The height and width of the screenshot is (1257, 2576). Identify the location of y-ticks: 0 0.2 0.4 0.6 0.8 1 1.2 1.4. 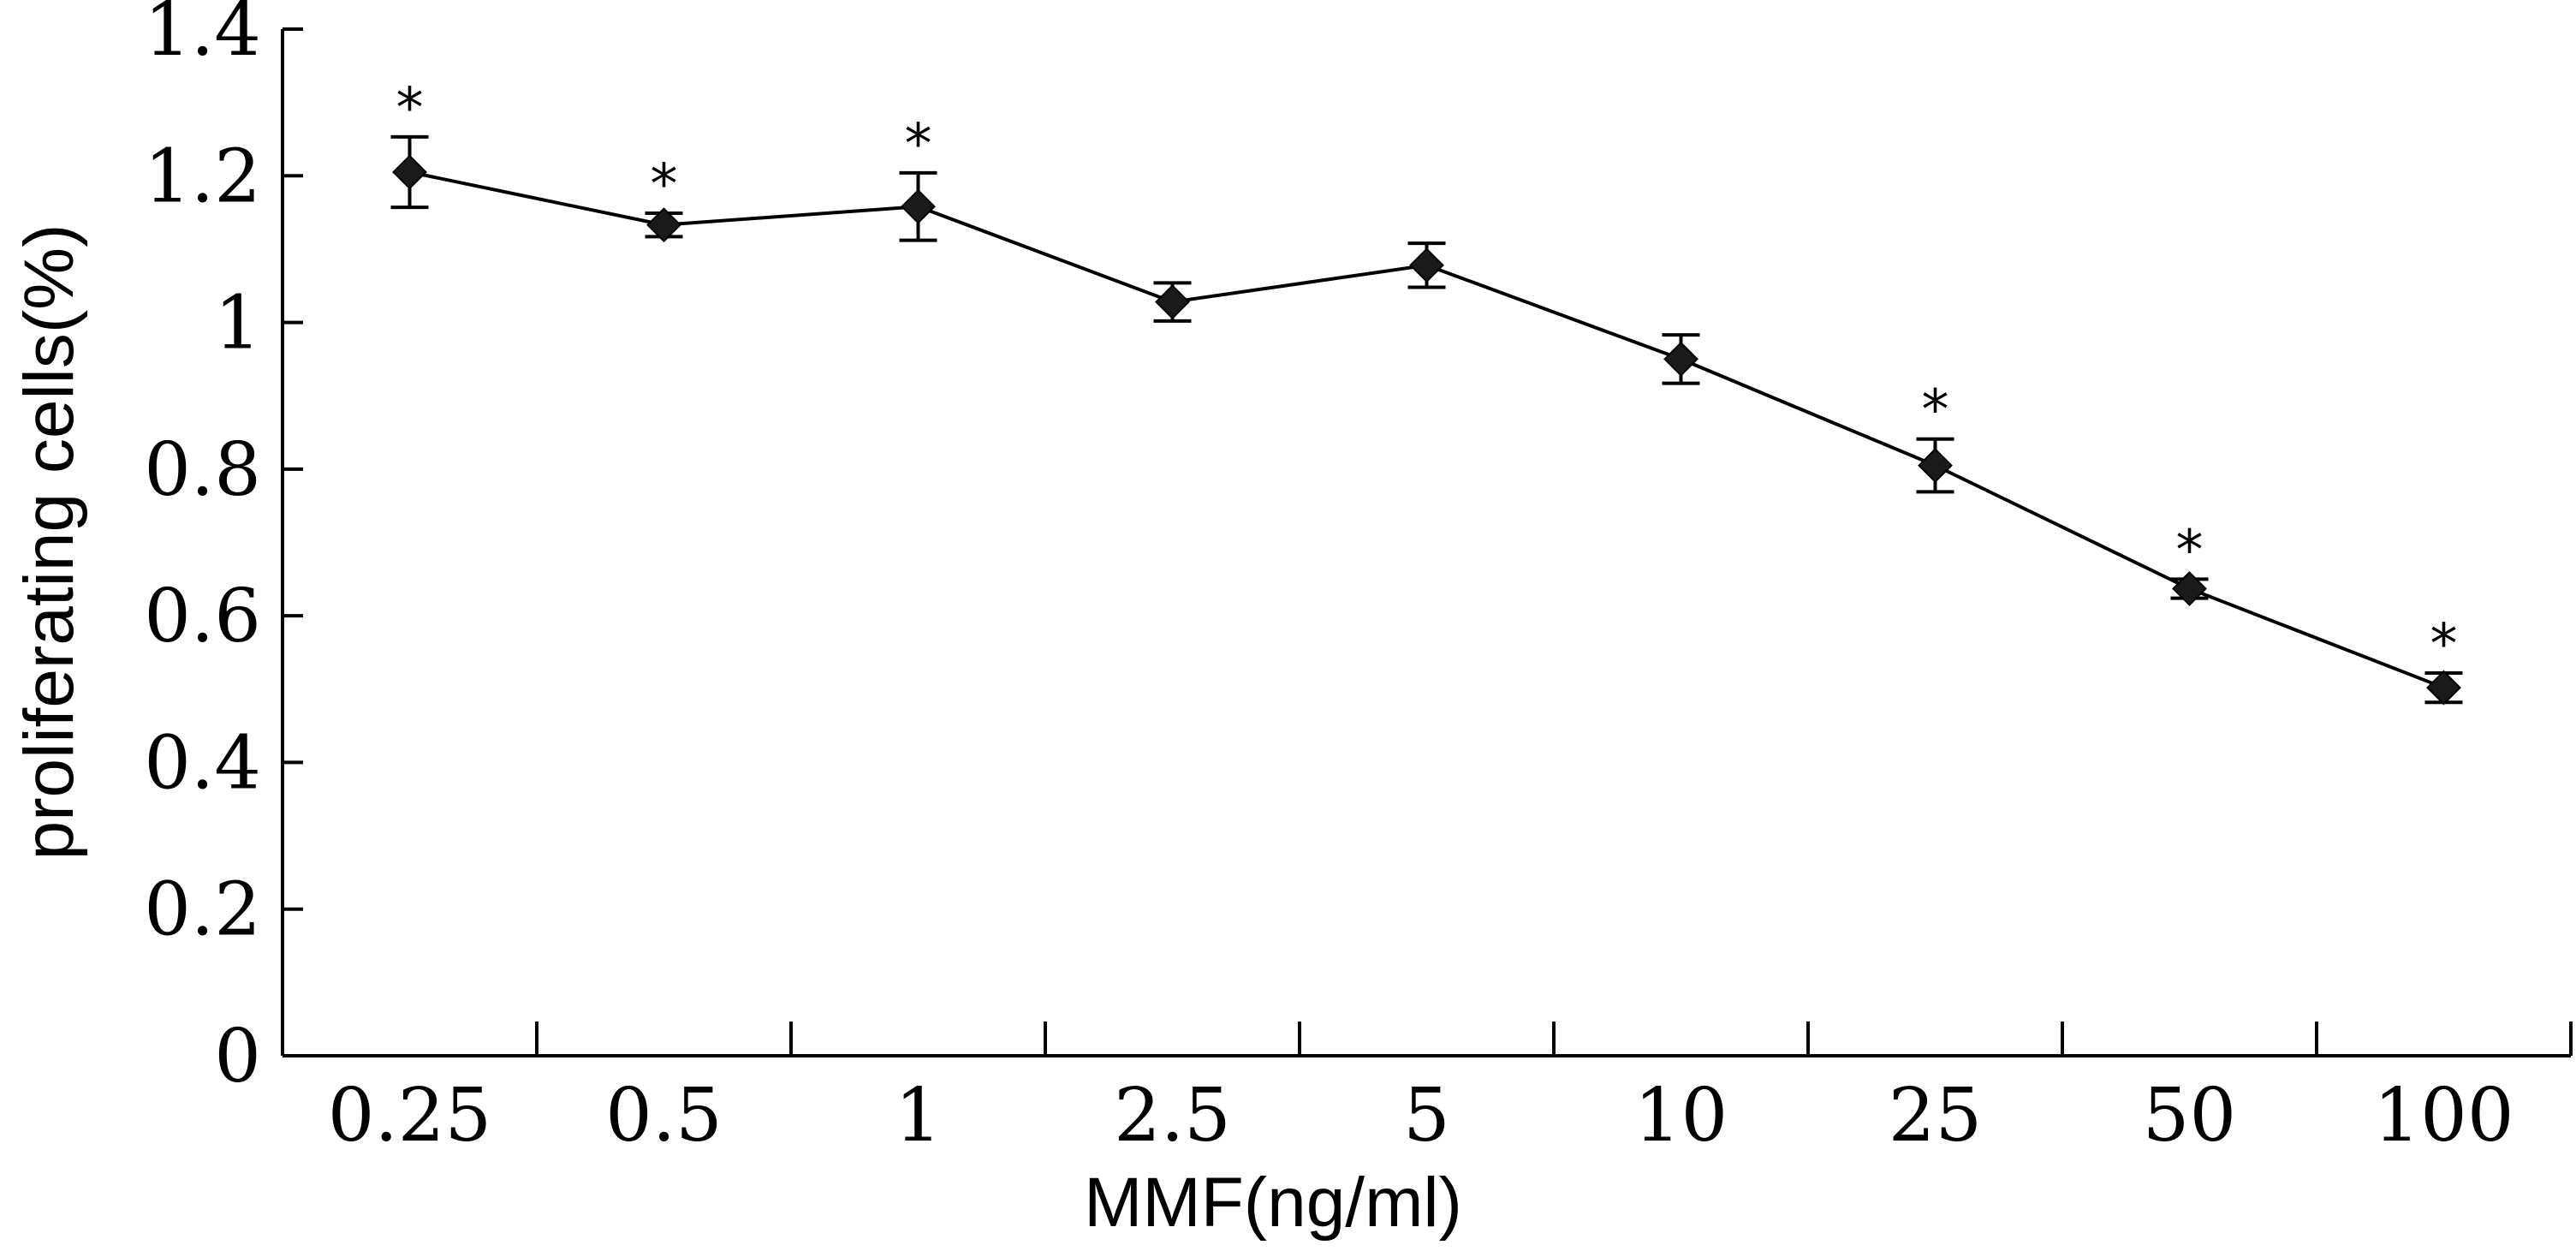
(224, 549).